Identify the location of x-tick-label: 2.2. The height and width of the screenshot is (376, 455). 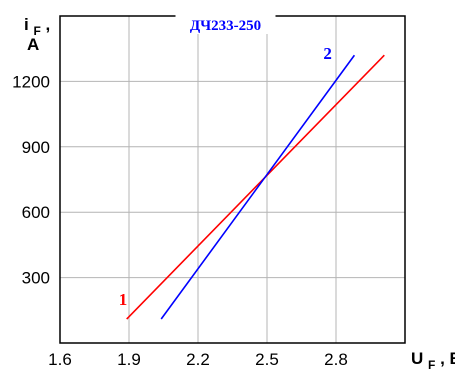
(198, 359).